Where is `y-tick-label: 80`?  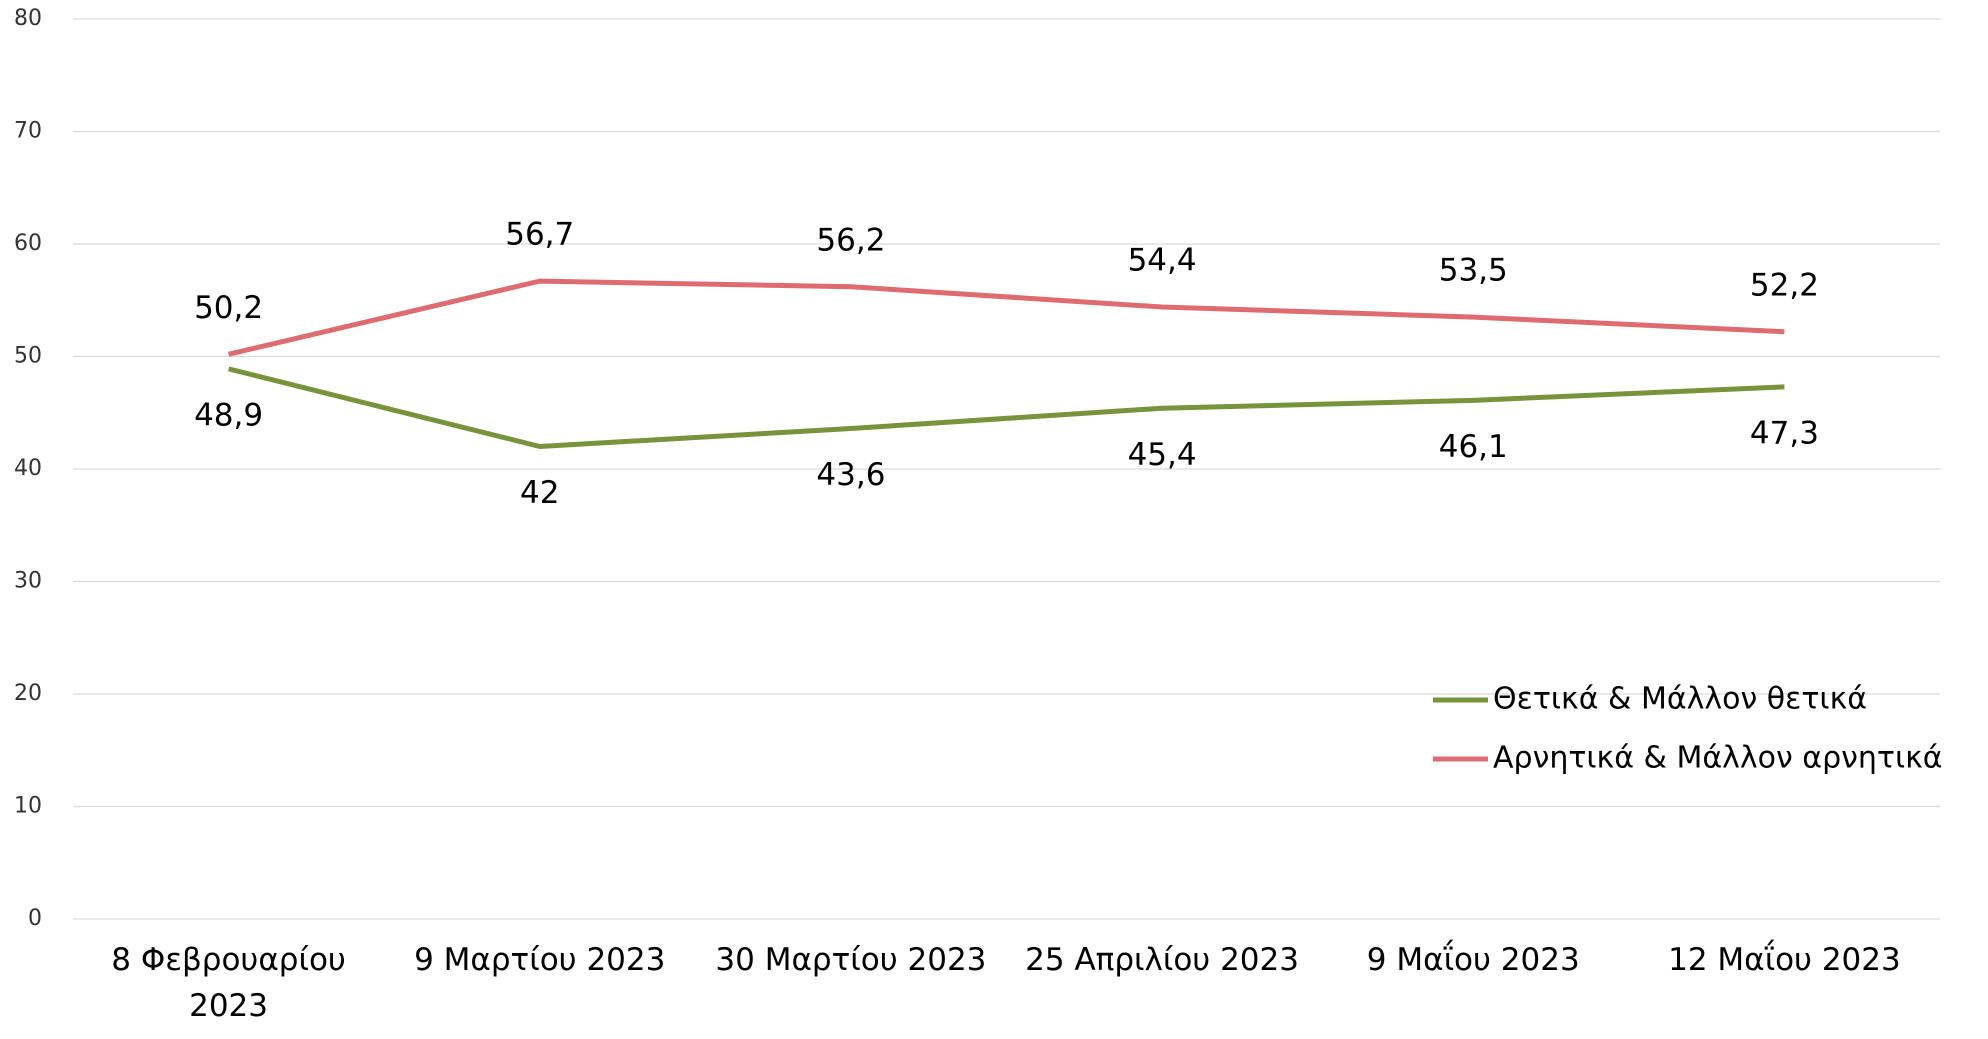
y-tick-label: 80 is located at coordinates (28, 18).